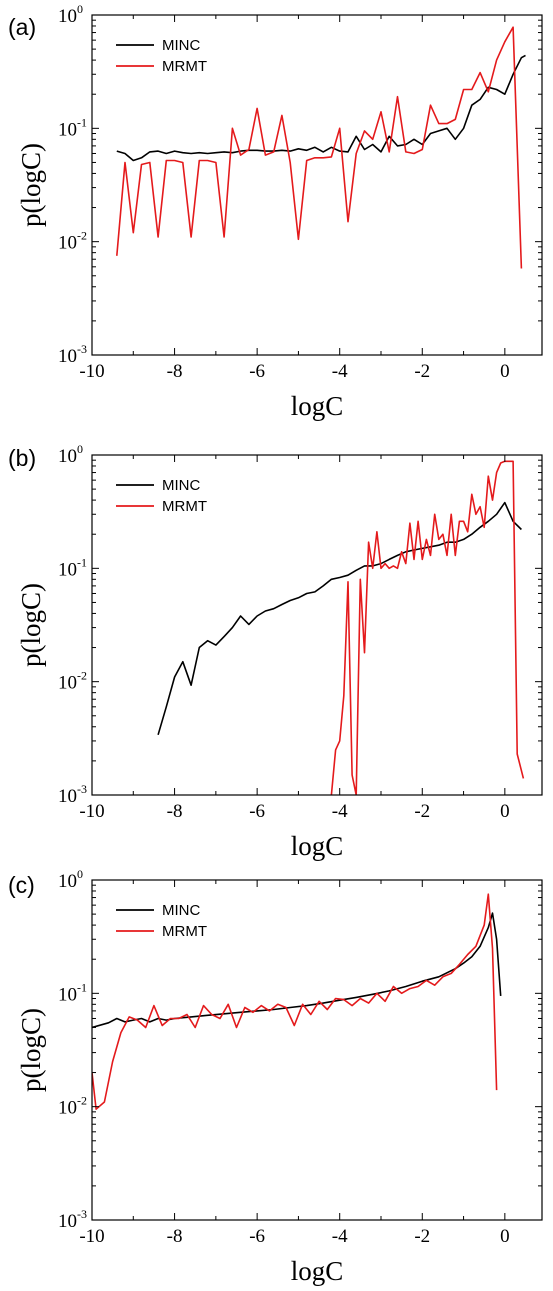  I want to click on panel-label: (b), so click(22, 458).